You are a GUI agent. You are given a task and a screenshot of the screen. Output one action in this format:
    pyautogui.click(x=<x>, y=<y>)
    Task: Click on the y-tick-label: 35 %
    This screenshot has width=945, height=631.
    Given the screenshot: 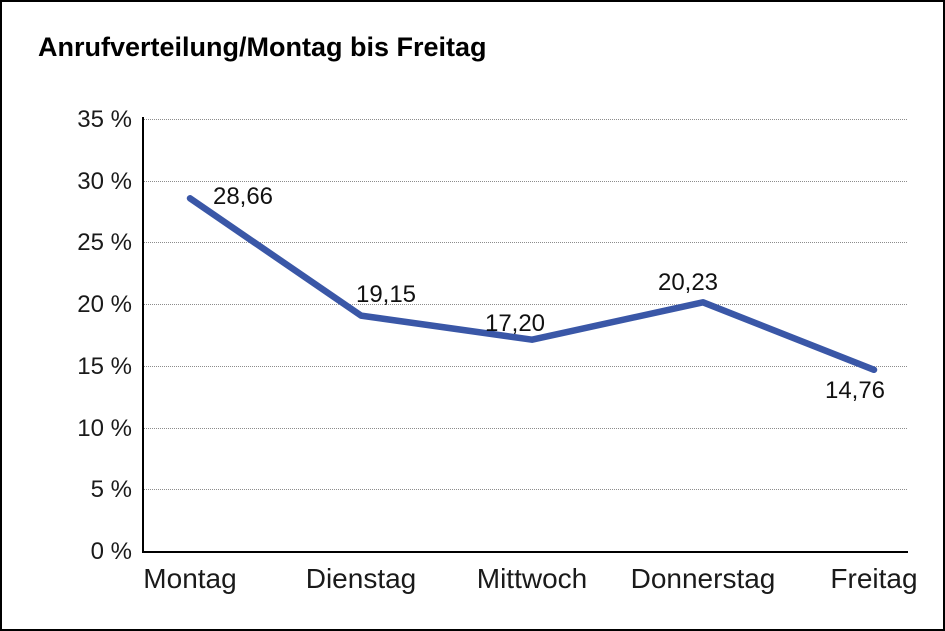 What is the action you would take?
    pyautogui.click(x=104, y=119)
    